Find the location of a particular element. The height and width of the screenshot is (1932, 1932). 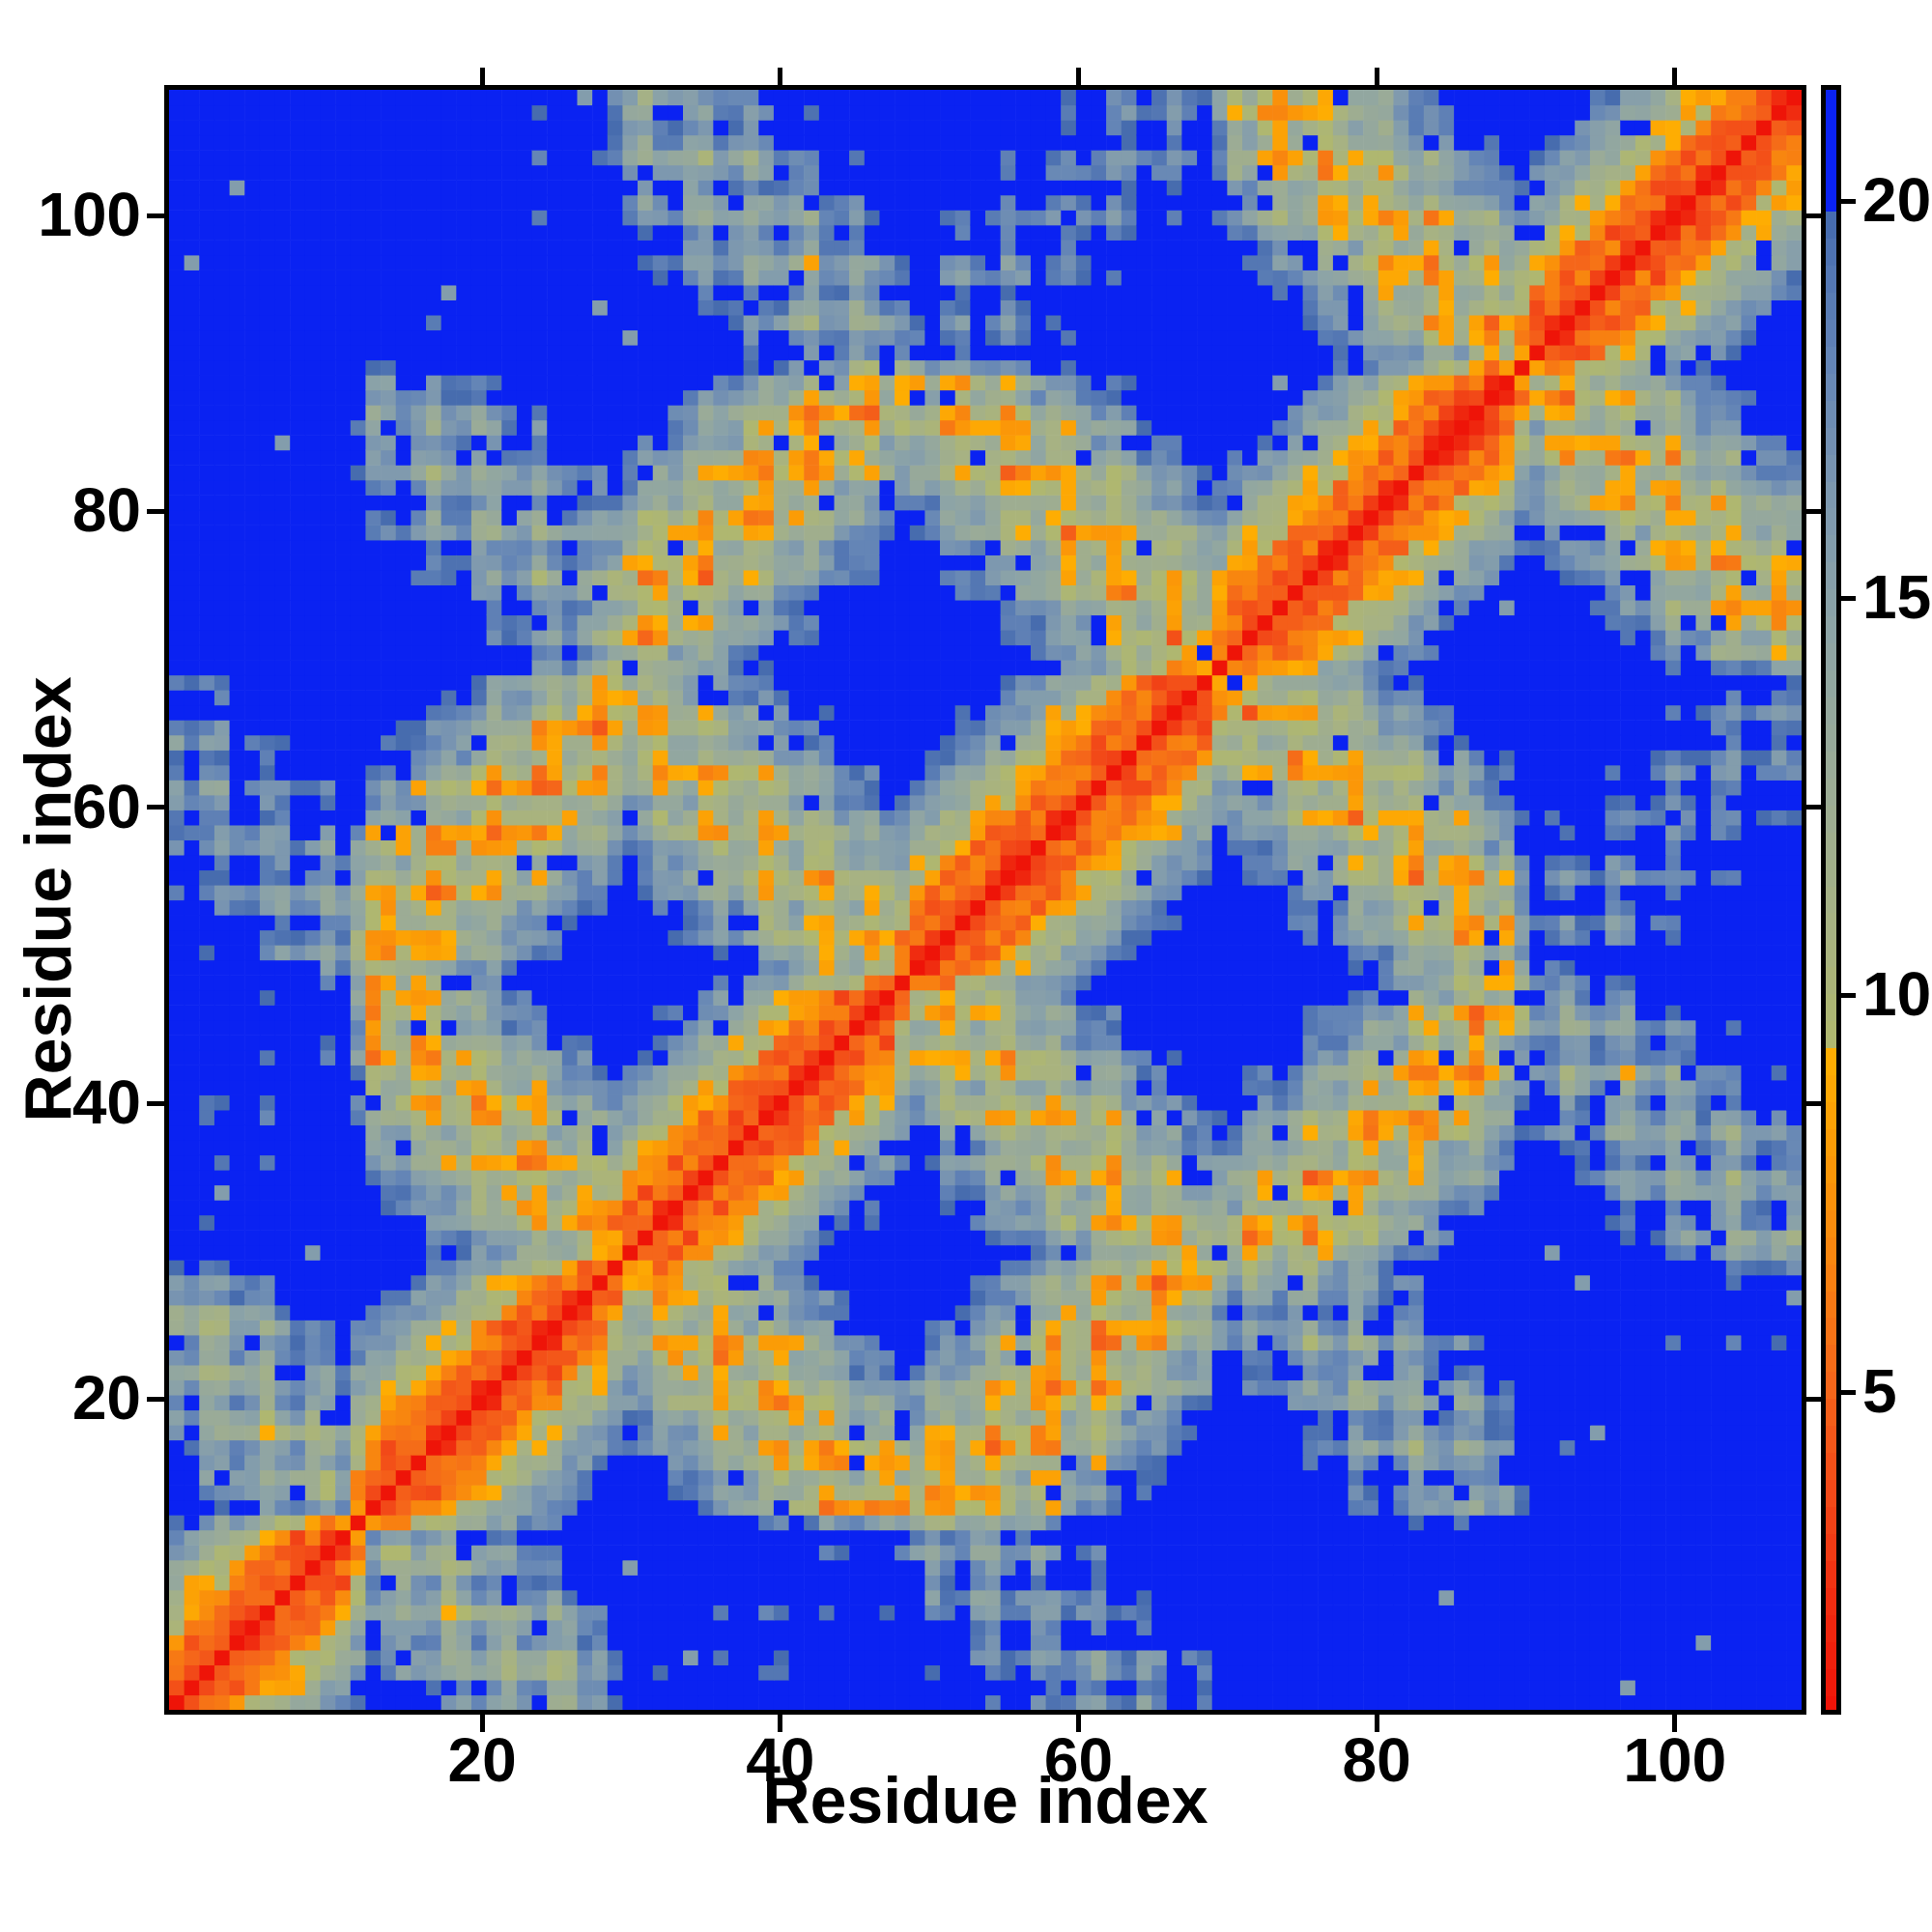

y-tick-label-20: 20 is located at coordinates (106, 1398).